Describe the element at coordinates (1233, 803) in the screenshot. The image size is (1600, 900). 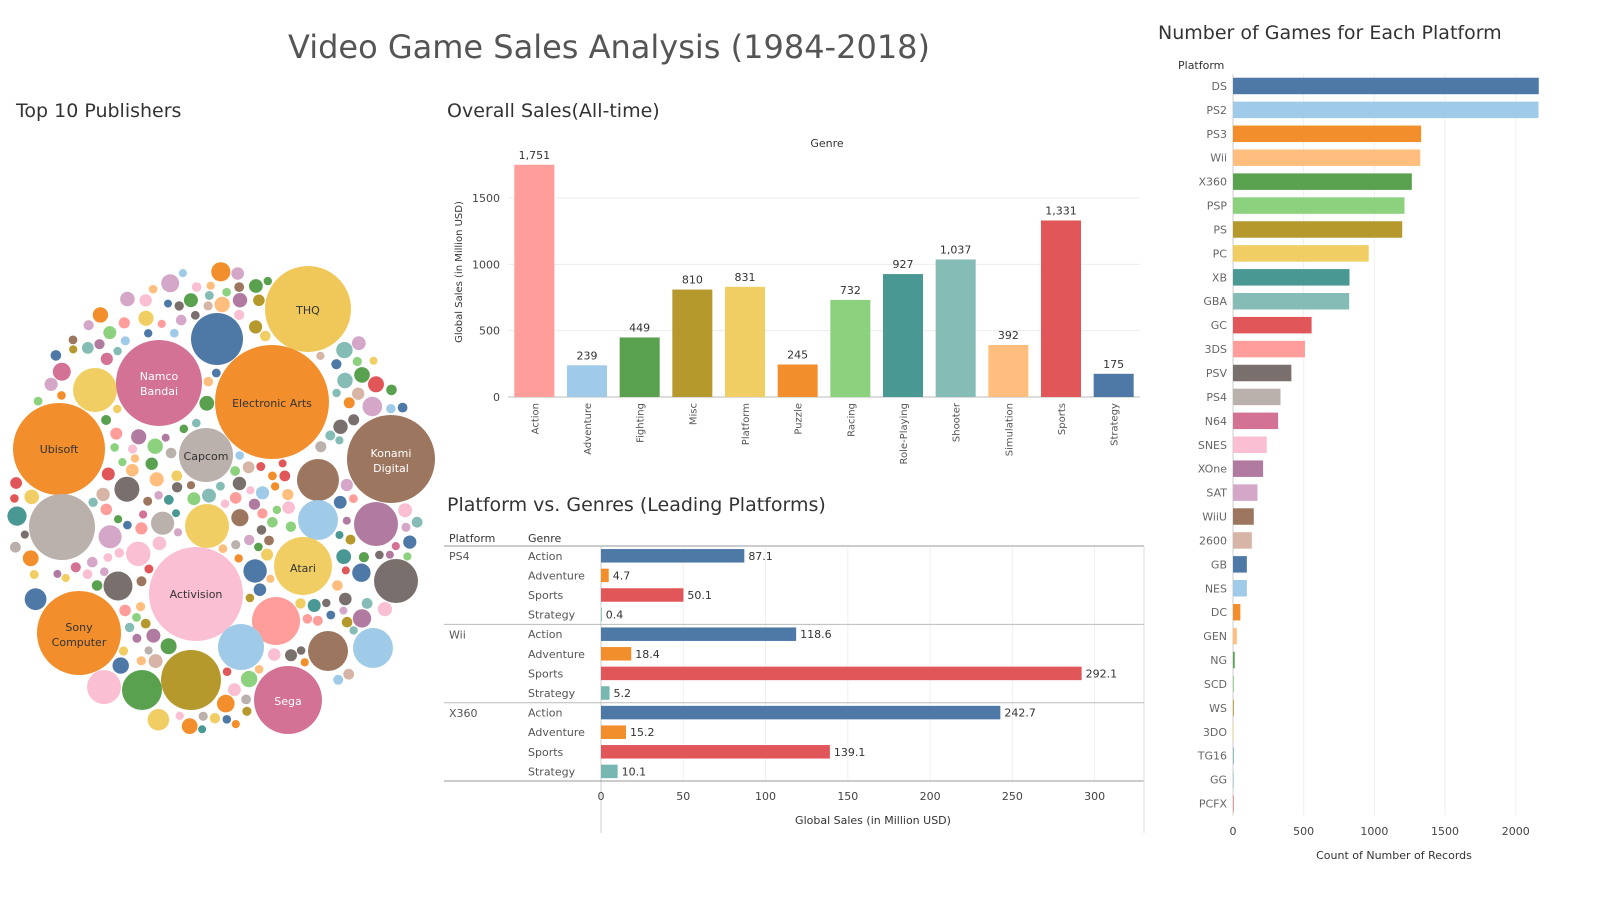
I see `pc-bar-pcfx` at that location.